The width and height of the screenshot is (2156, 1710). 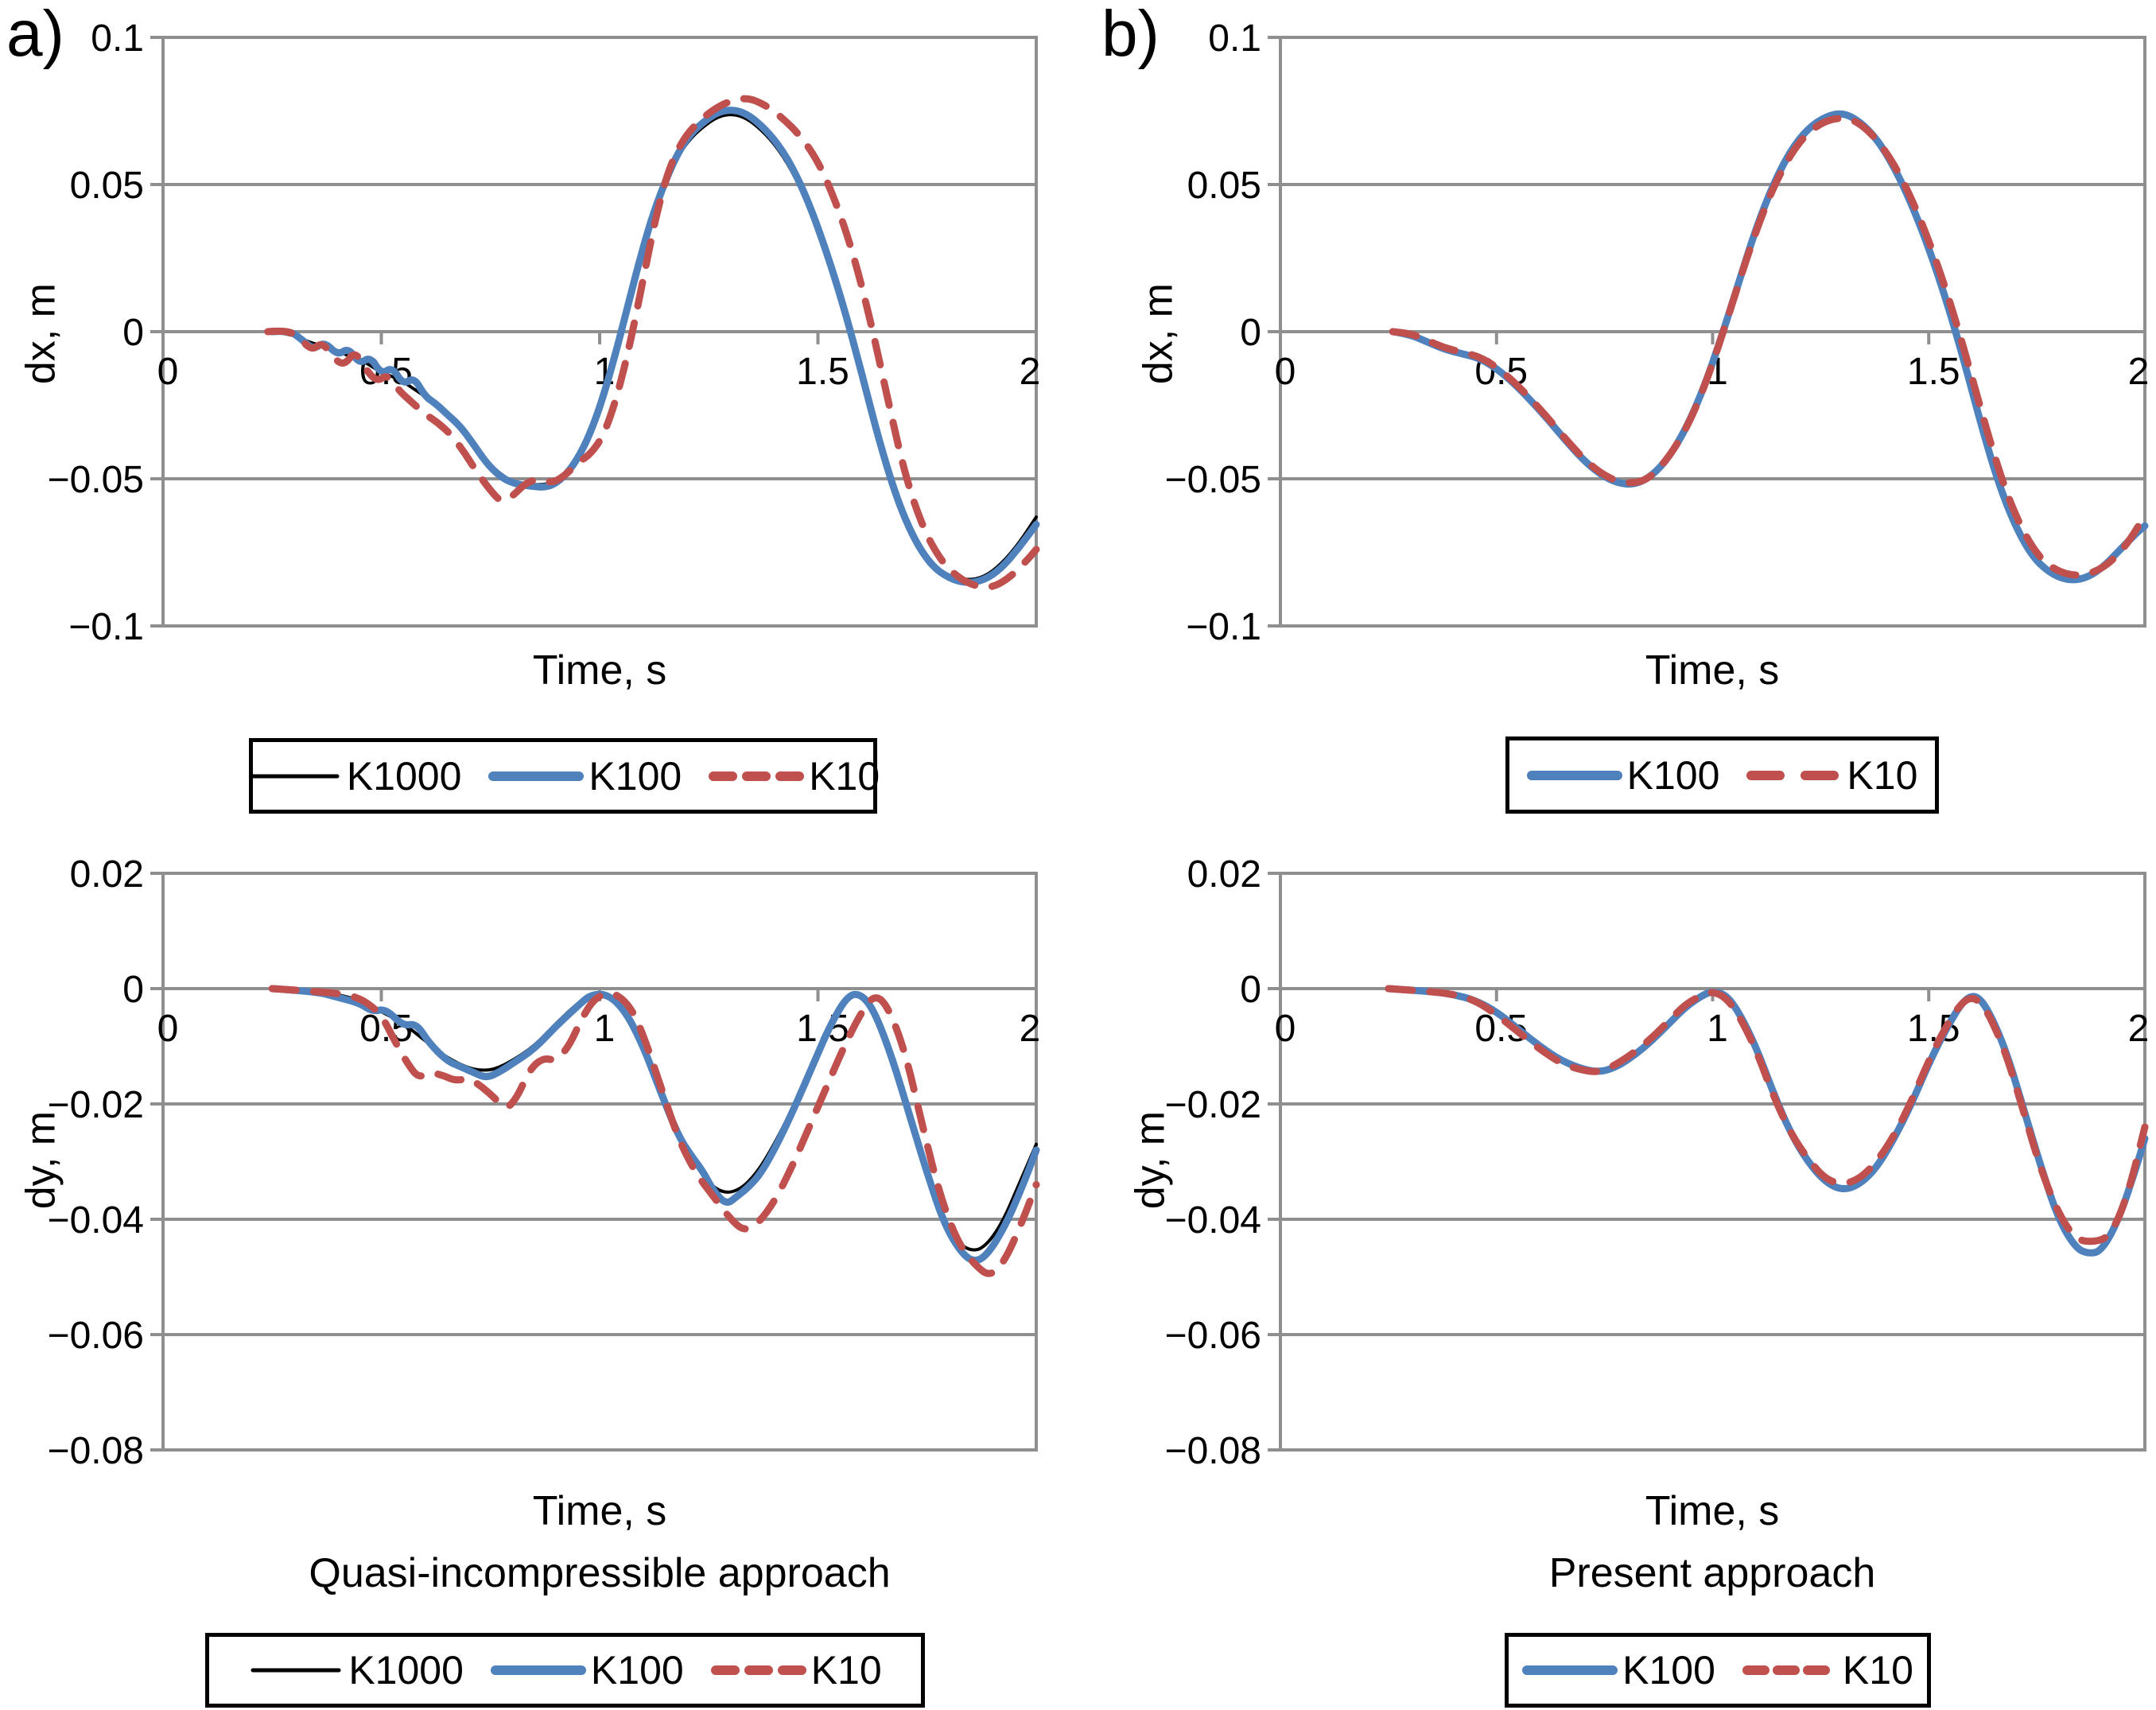 What do you see at coordinates (1722, 775) in the screenshot?
I see `legend-dx-present: K100 K10` at bounding box center [1722, 775].